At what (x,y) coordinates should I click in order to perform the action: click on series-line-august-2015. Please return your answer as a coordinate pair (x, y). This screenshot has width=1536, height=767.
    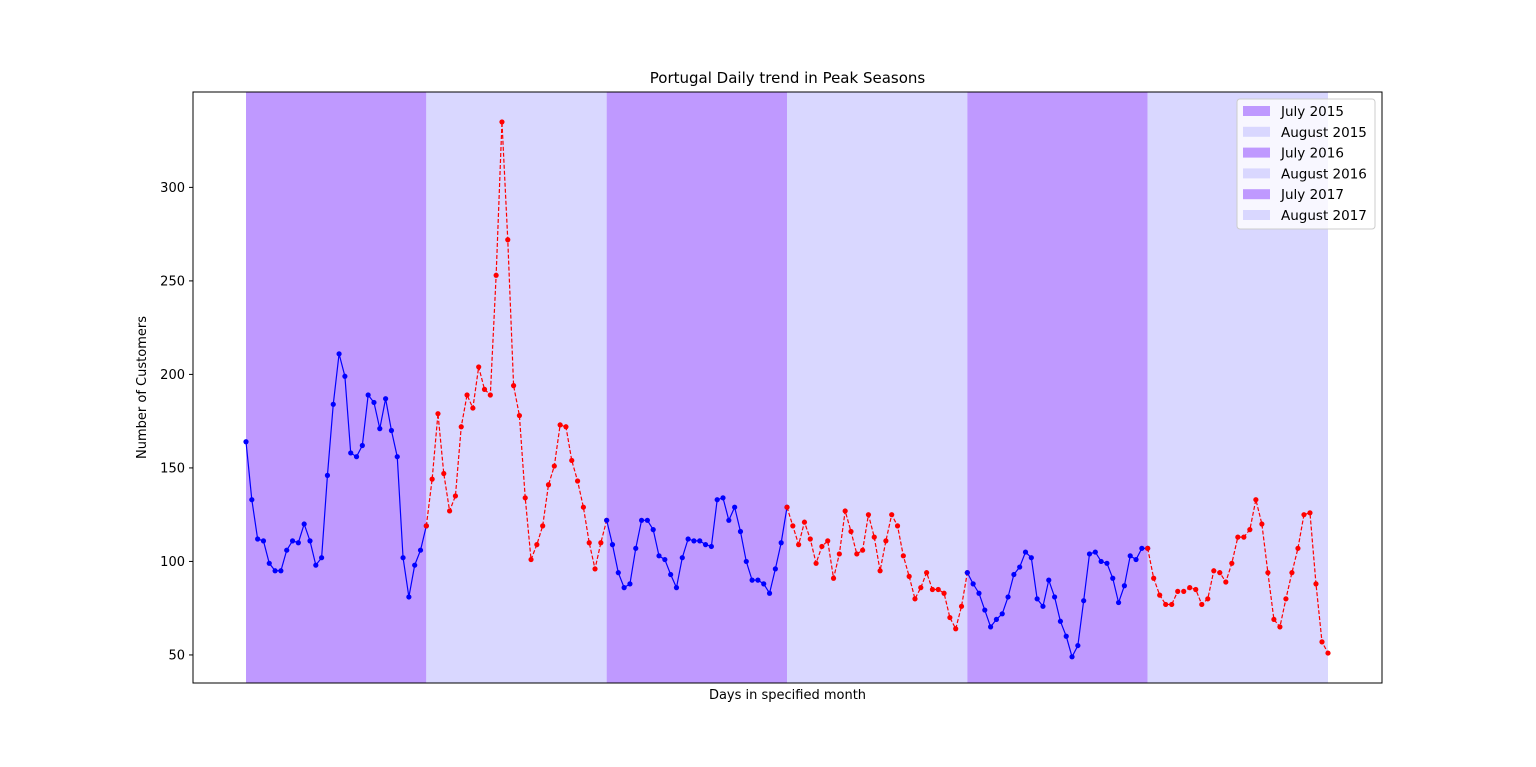
    Looking at the image, I should click on (516, 345).